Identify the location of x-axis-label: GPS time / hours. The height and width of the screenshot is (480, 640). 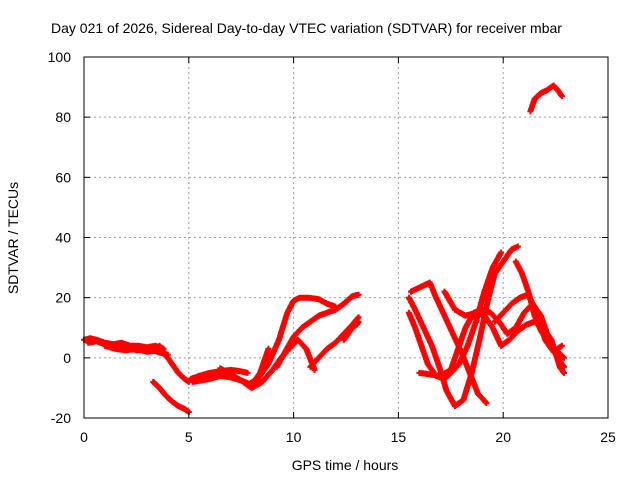
(345, 465).